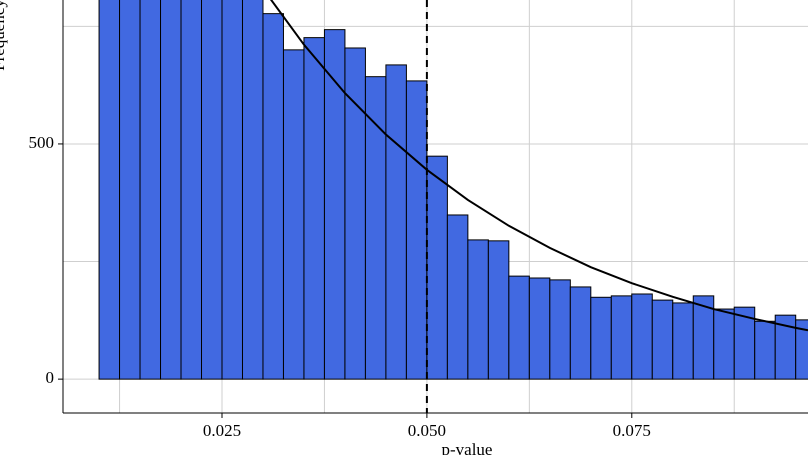 The width and height of the screenshot is (808, 455). Describe the element at coordinates (50, 377) in the screenshot. I see `y-tick-label: 0` at that location.